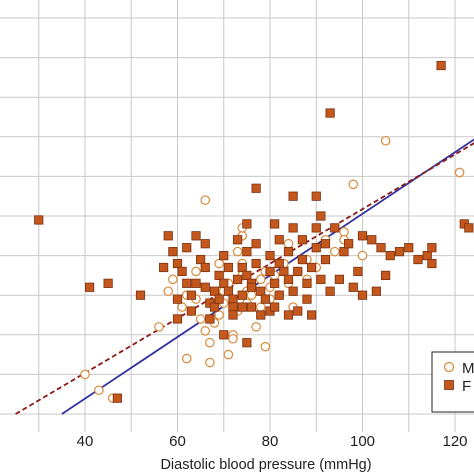 This screenshot has width=474, height=474. I want to click on legend-marker-female, so click(449, 385).